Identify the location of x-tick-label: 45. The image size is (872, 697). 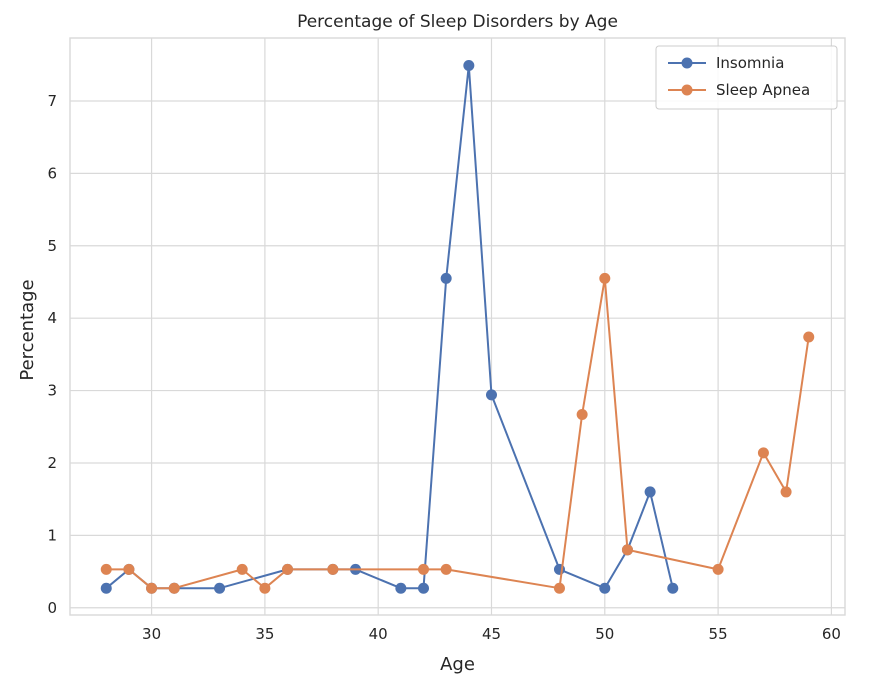
(491, 634).